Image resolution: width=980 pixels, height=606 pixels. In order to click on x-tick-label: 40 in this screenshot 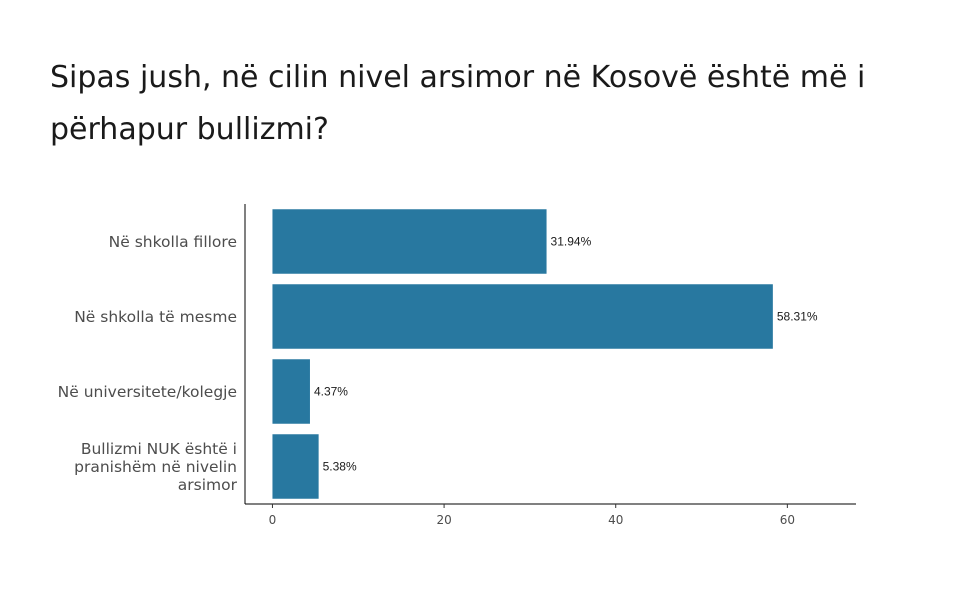, I will do `click(615, 520)`.